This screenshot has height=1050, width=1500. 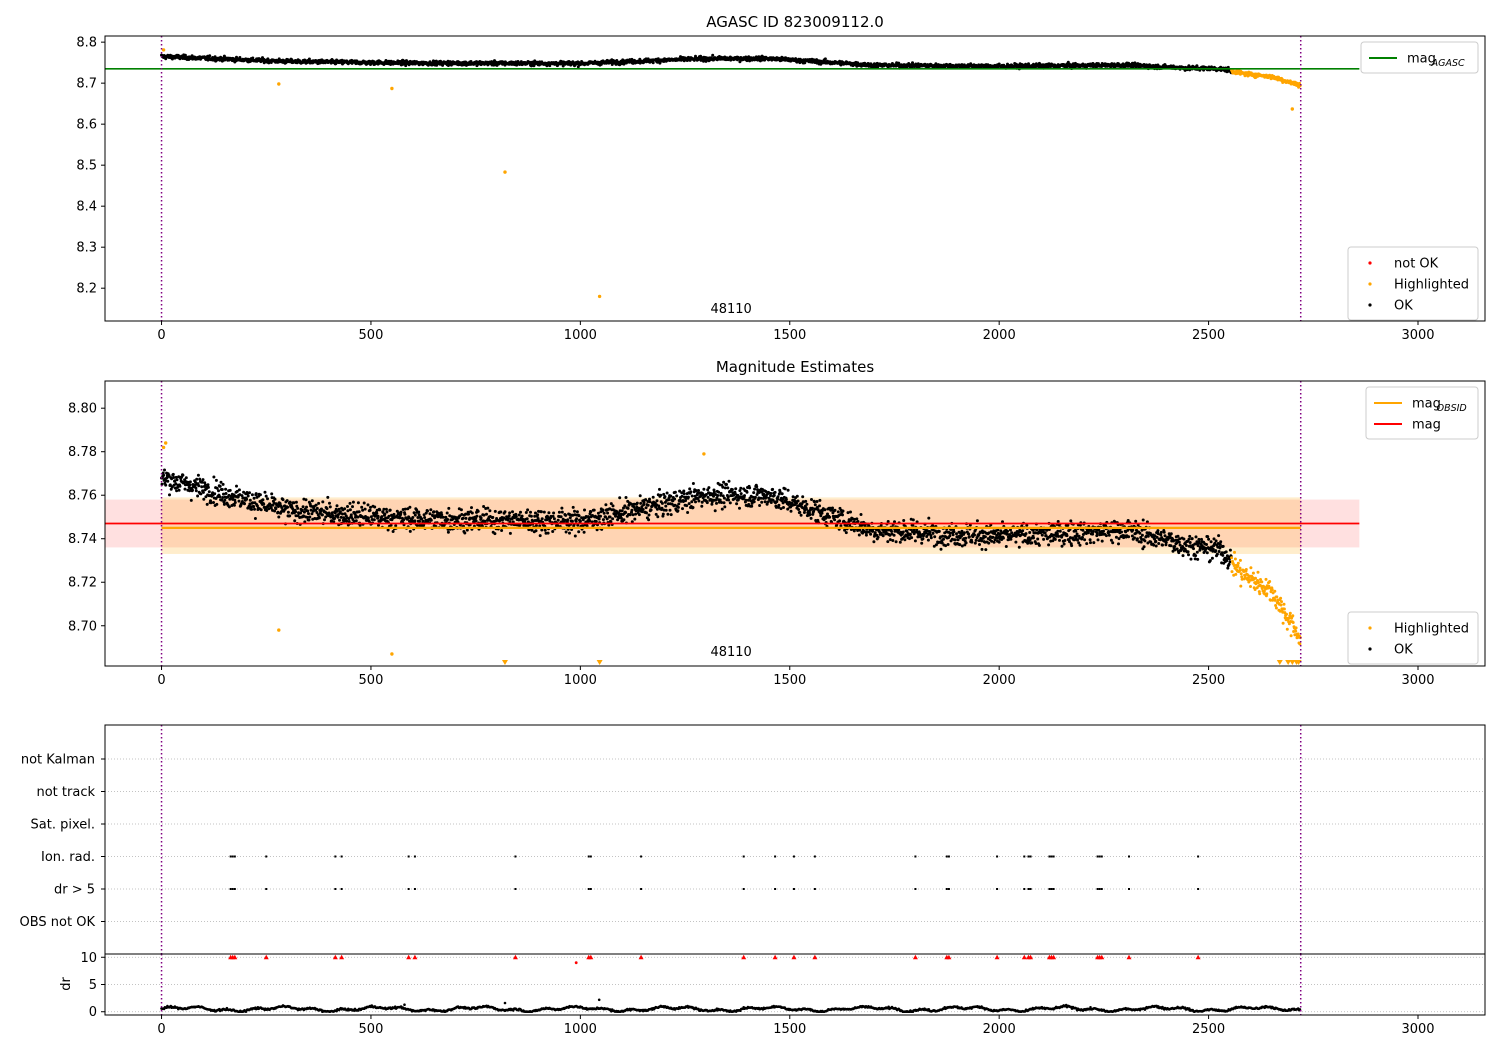 I want to click on x-tick-label: 2500, so click(x=1208, y=335).